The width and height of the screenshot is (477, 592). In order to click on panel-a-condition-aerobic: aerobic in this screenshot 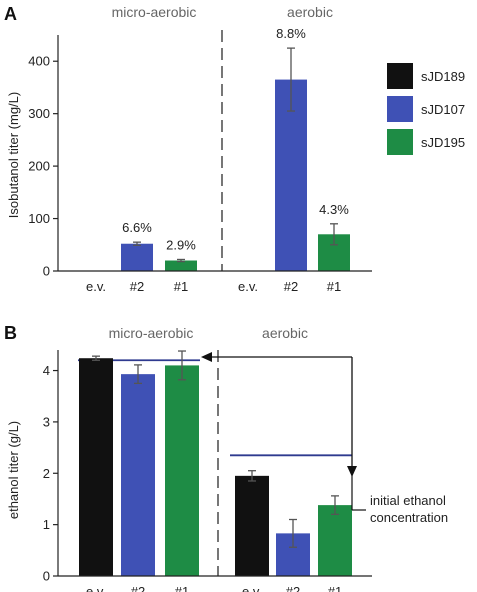, I will do `click(310, 12)`.